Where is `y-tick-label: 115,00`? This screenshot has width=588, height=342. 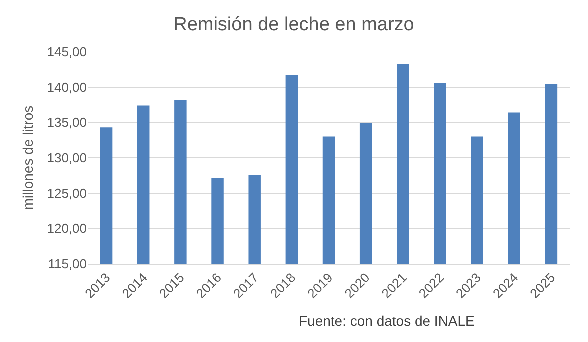 y-tick-label: 115,00 is located at coordinates (67, 264).